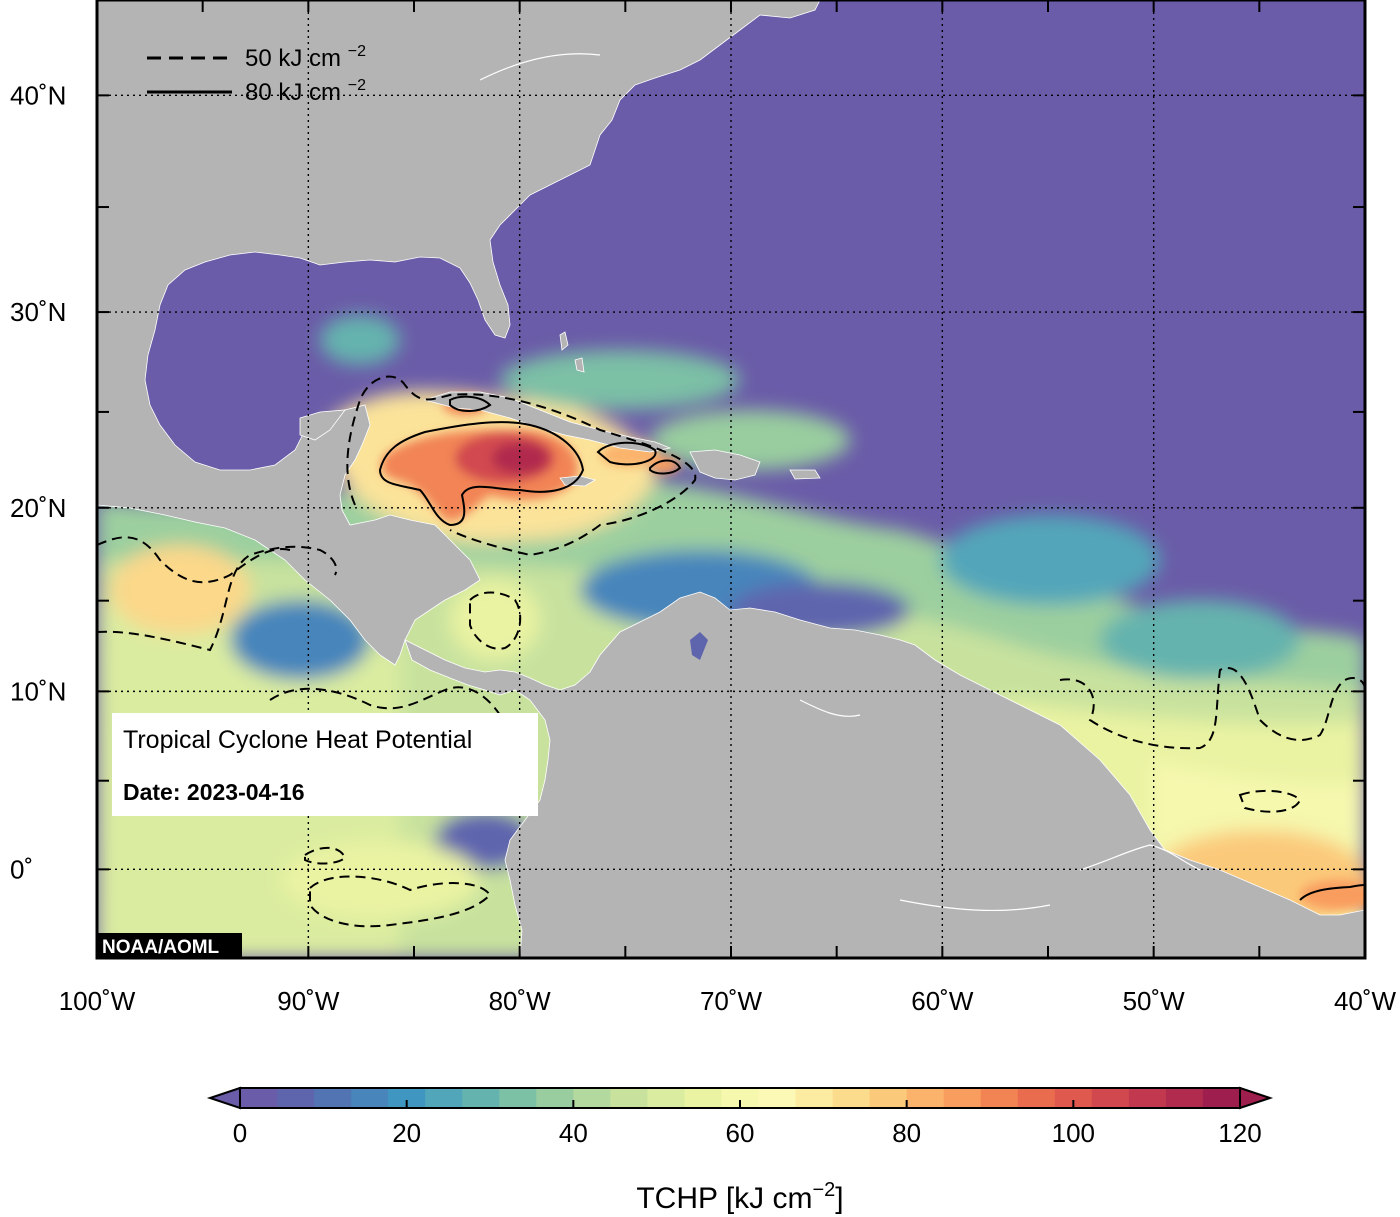 The width and height of the screenshot is (1400, 1217). What do you see at coordinates (258, 92) in the screenshot?
I see `solid-contour-value: 80` at bounding box center [258, 92].